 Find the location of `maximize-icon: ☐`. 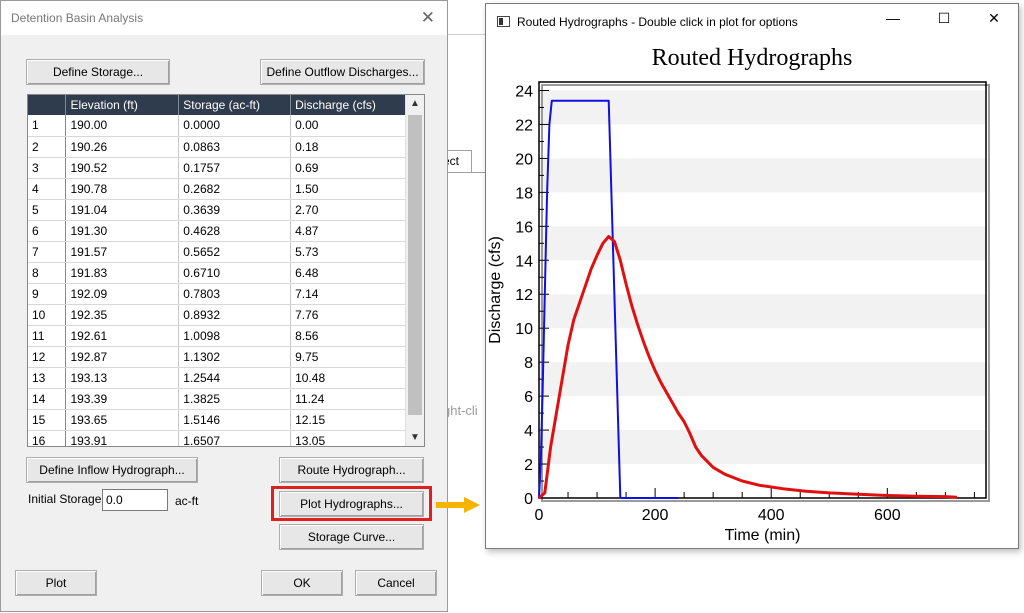

maximize-icon: ☐ is located at coordinates (944, 18).